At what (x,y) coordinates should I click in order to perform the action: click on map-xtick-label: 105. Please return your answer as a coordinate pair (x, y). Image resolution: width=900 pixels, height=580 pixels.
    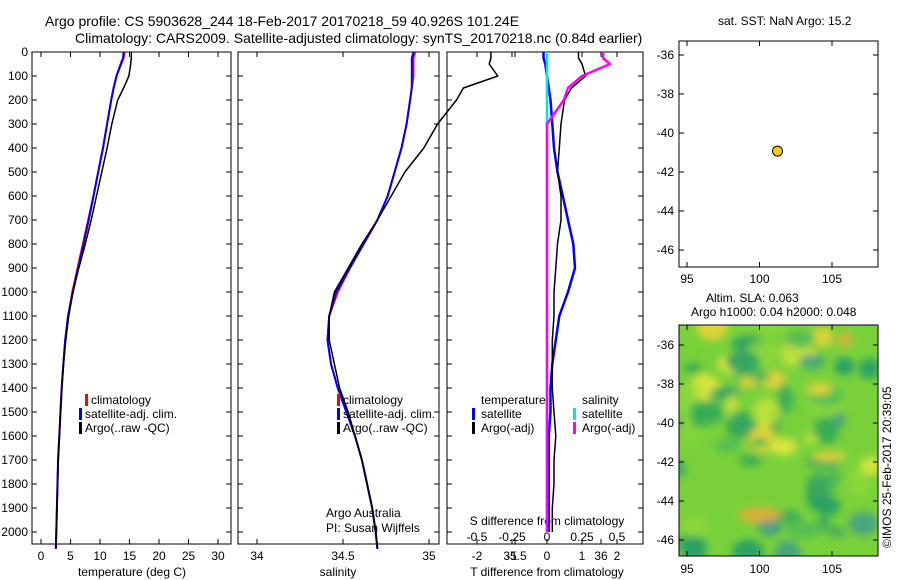
    Looking at the image, I should click on (832, 279).